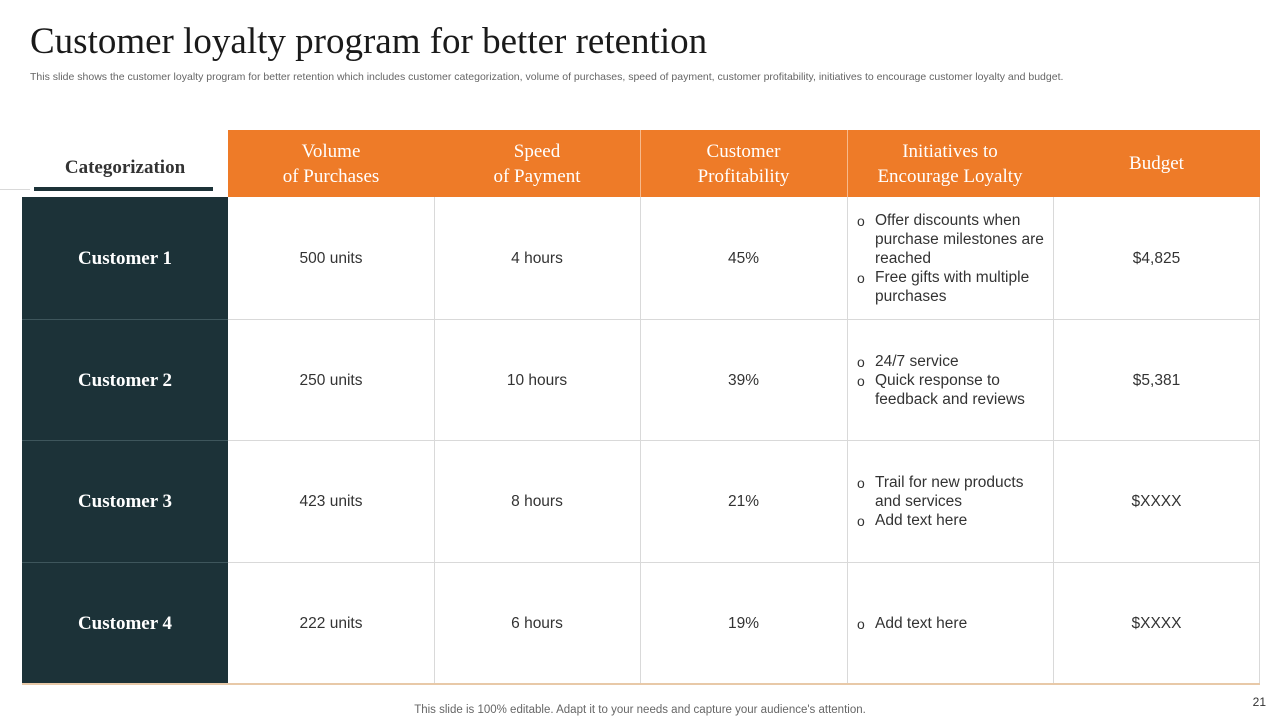  I want to click on initiative-item: o Trail for new products and services, so click(940, 492).